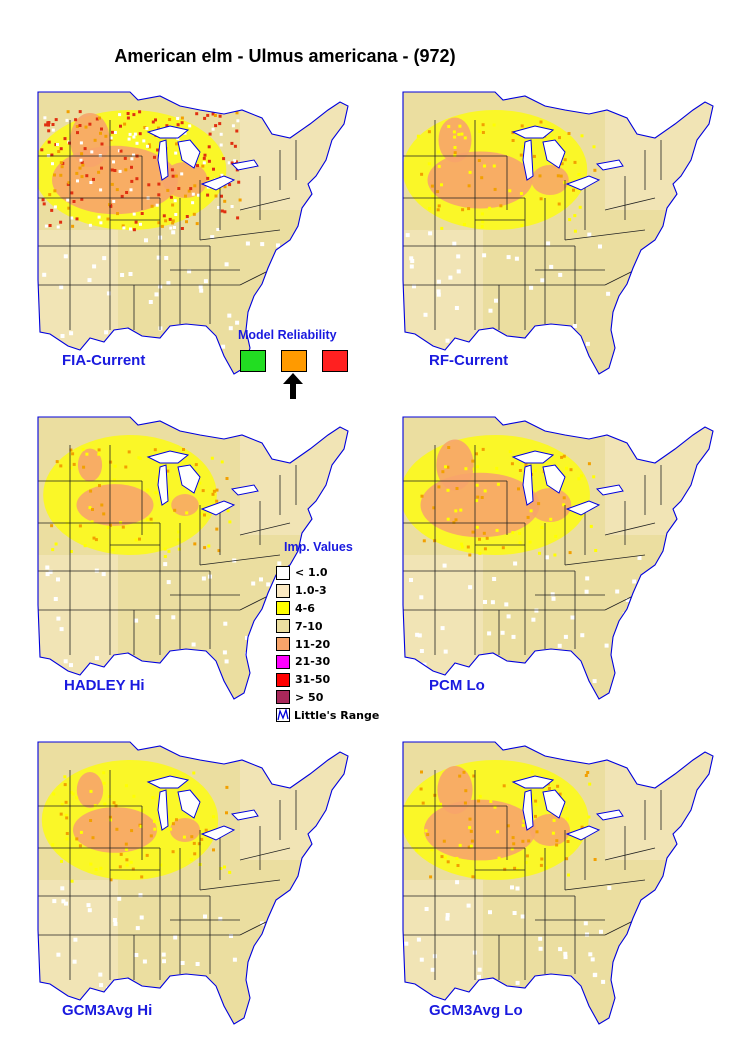 The image size is (732, 1057). I want to click on legend-label: 7-10, so click(309, 626).